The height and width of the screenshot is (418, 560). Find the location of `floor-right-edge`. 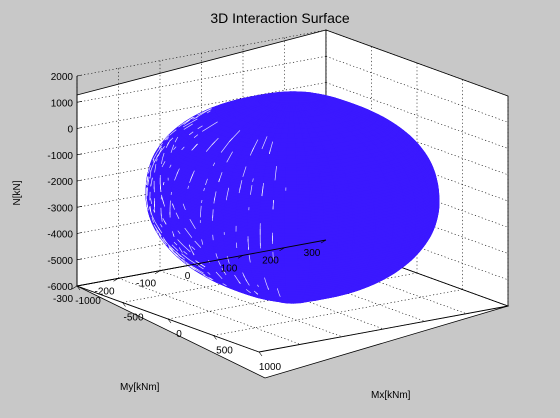

floor-right-edge is located at coordinates (383, 329).